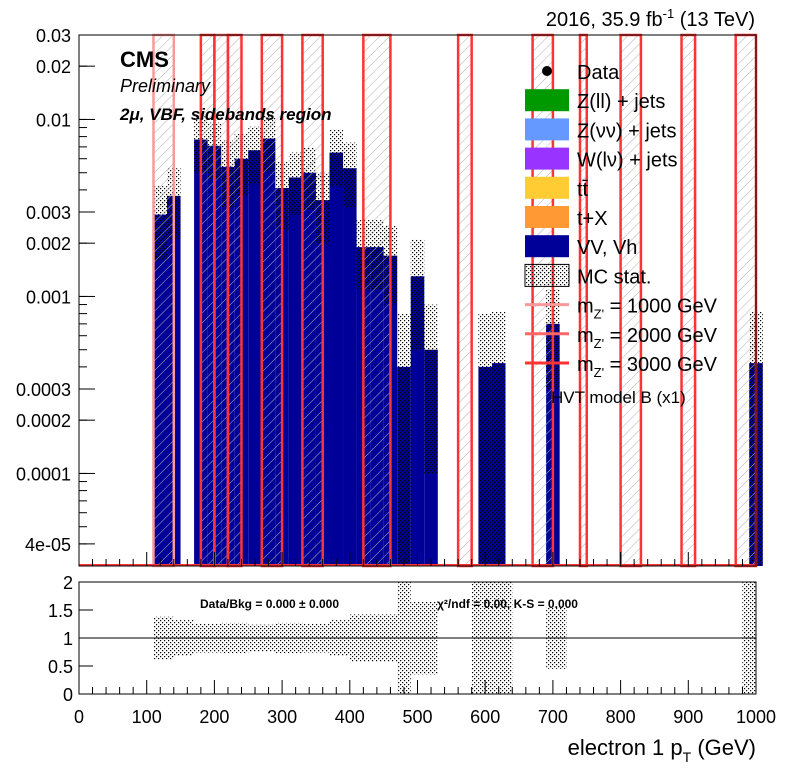 This screenshot has height=772, width=796. What do you see at coordinates (79, 717) in the screenshot?
I see `x-tick-label: 0` at bounding box center [79, 717].